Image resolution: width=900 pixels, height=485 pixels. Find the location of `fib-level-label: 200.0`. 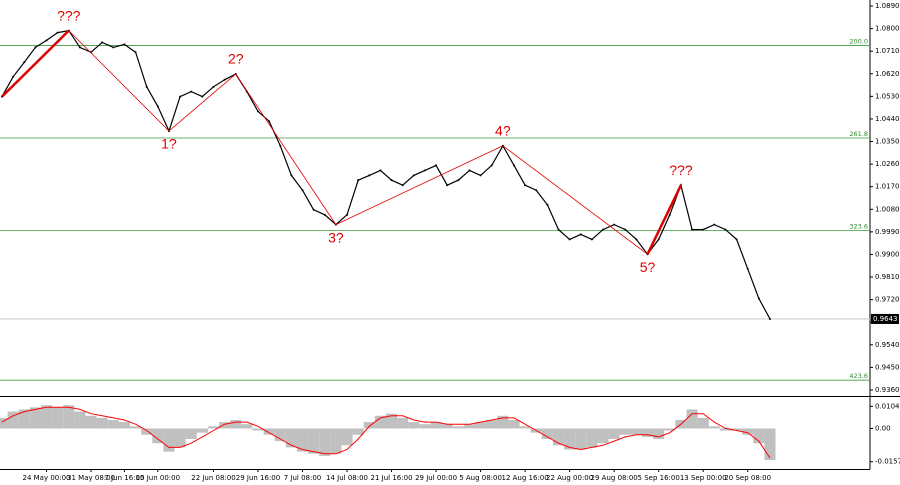

fib-level-label: 200.0 is located at coordinates (858, 41).